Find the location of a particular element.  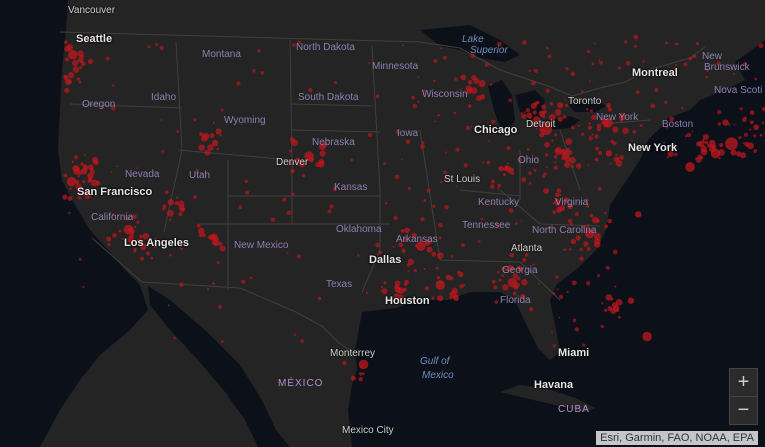

case-marker-miami is located at coordinates (647, 336).